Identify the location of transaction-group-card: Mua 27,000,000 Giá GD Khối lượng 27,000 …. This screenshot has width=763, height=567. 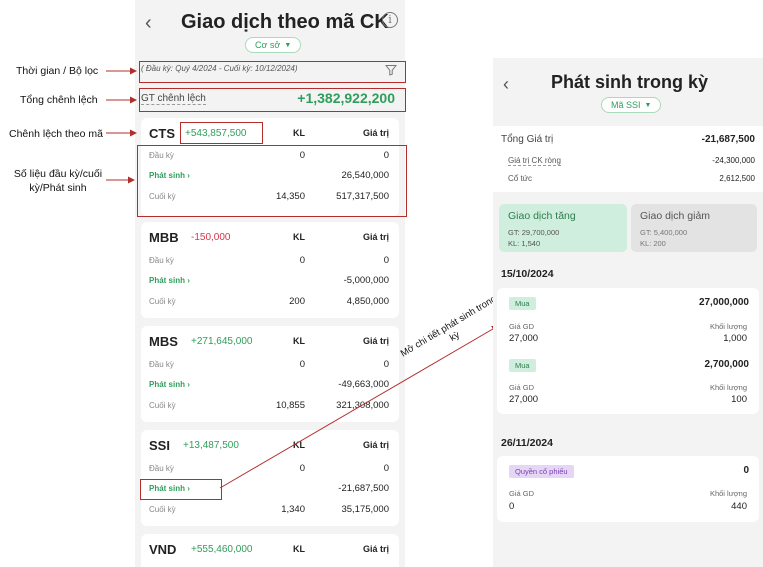
(628, 351).